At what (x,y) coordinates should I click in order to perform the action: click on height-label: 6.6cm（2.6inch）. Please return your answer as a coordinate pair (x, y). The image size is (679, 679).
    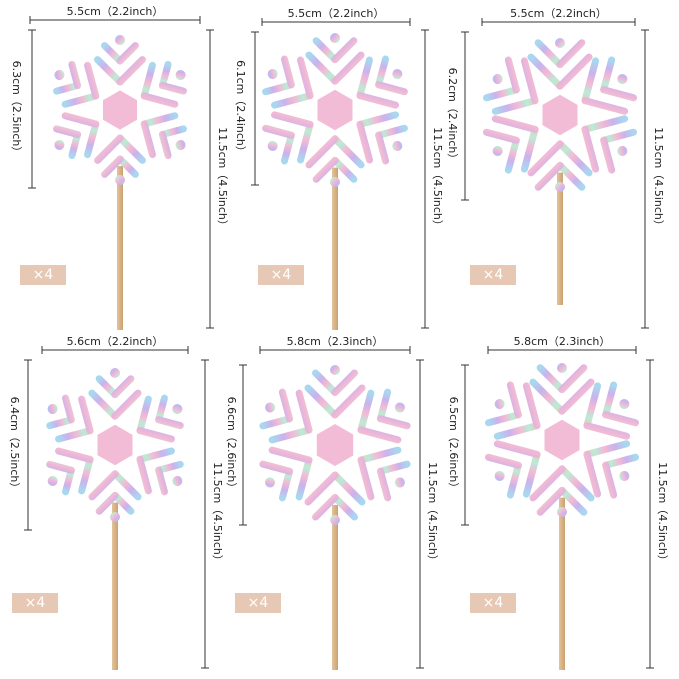
    Looking at the image, I should click on (231, 445).